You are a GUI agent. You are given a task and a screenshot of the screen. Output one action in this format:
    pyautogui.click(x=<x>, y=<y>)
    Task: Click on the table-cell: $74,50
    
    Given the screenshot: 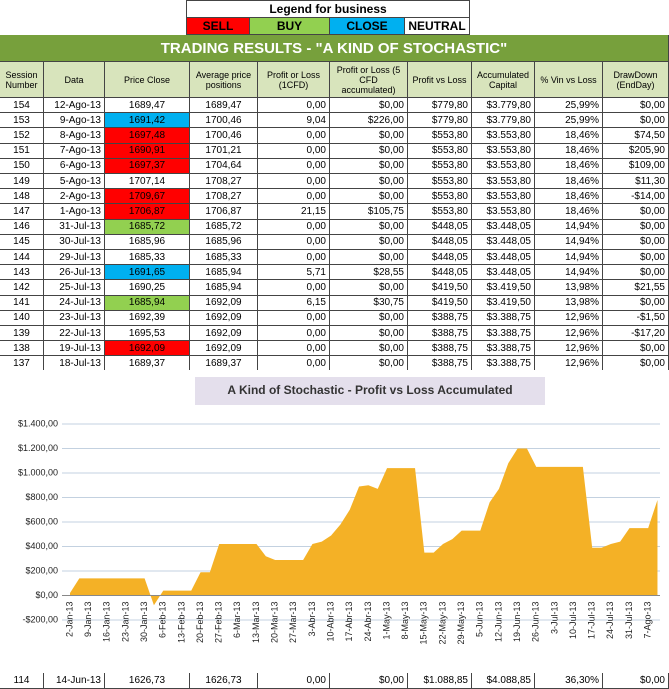 What is the action you would take?
    pyautogui.click(x=636, y=136)
    